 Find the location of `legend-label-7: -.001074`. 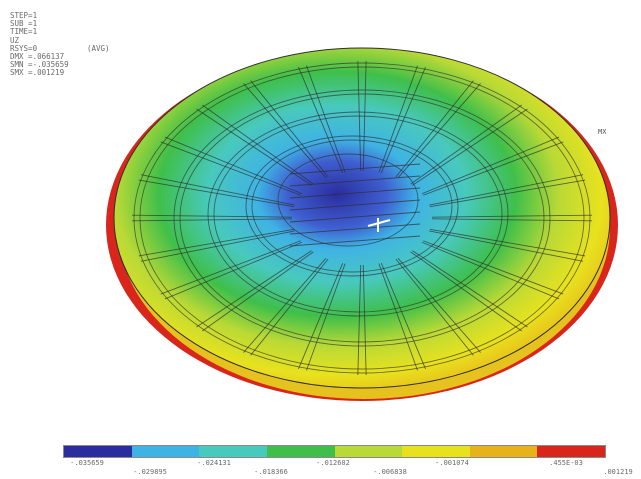

legend-label-7: -.001074 is located at coordinates (452, 463).